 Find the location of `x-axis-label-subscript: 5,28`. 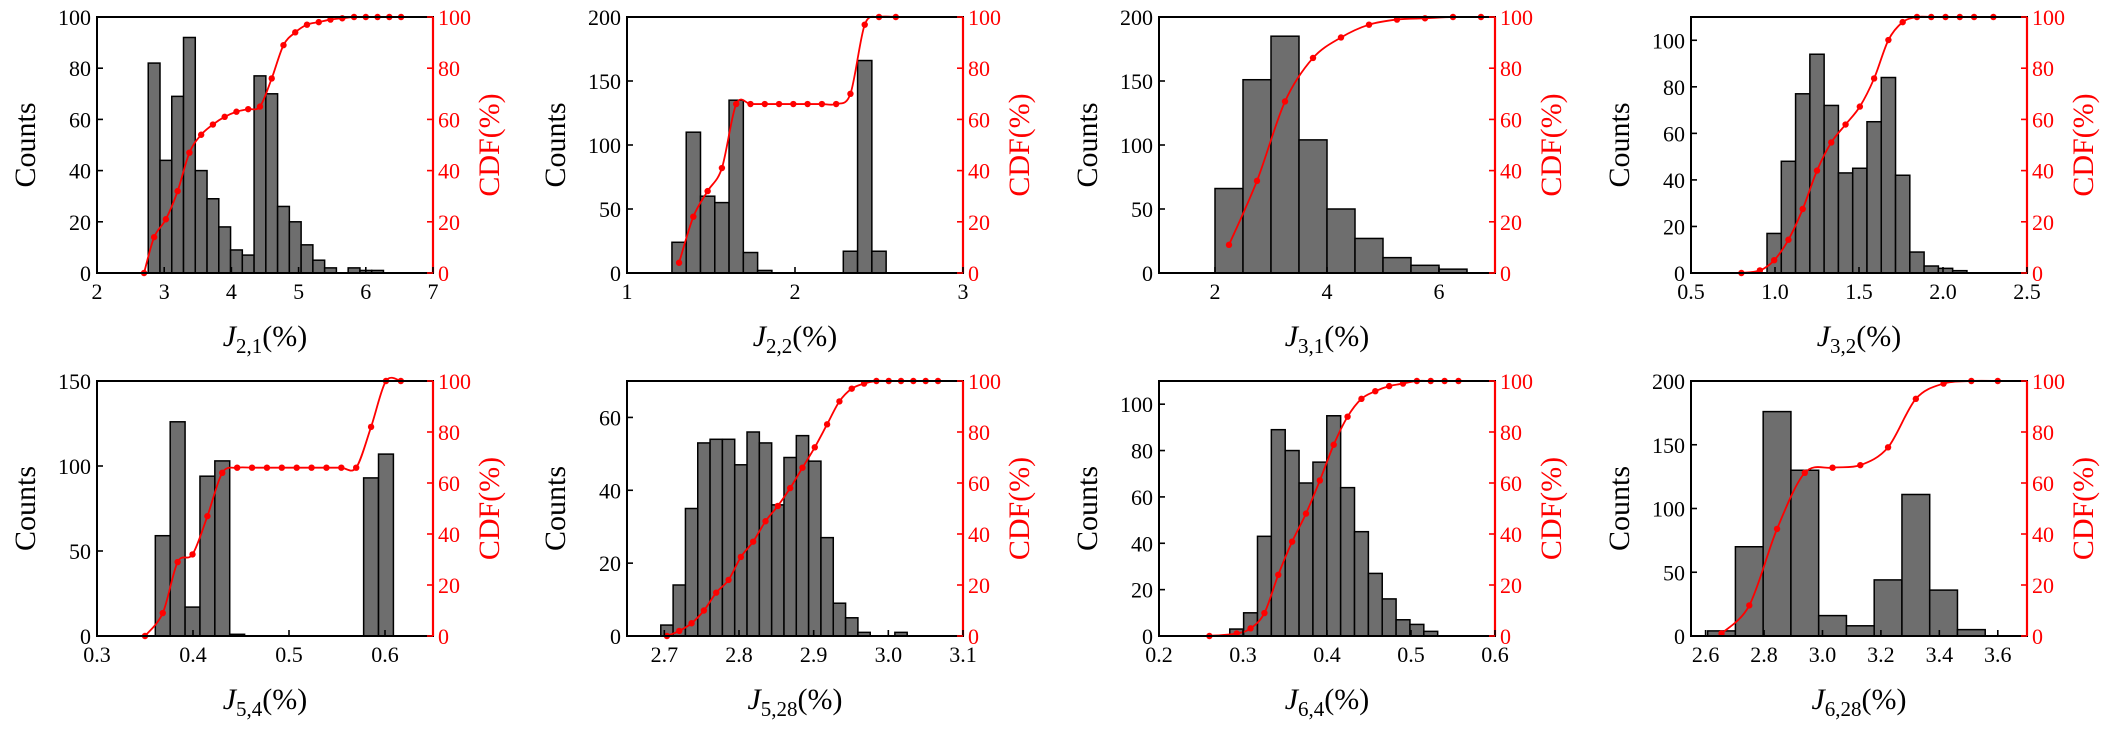

x-axis-label-subscript: 5,28 is located at coordinates (779, 709).